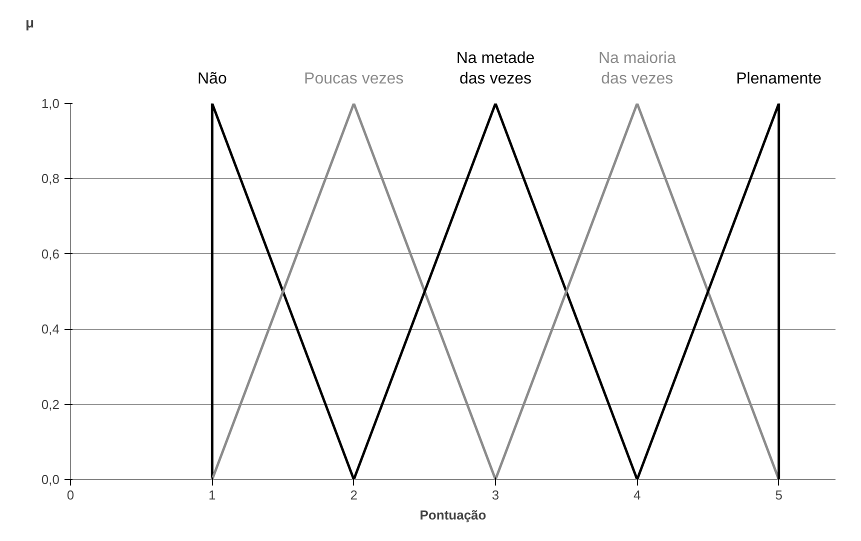 The height and width of the screenshot is (541, 861). Describe the element at coordinates (354, 79) in the screenshot. I see `series-label: Poucas vezes` at that location.